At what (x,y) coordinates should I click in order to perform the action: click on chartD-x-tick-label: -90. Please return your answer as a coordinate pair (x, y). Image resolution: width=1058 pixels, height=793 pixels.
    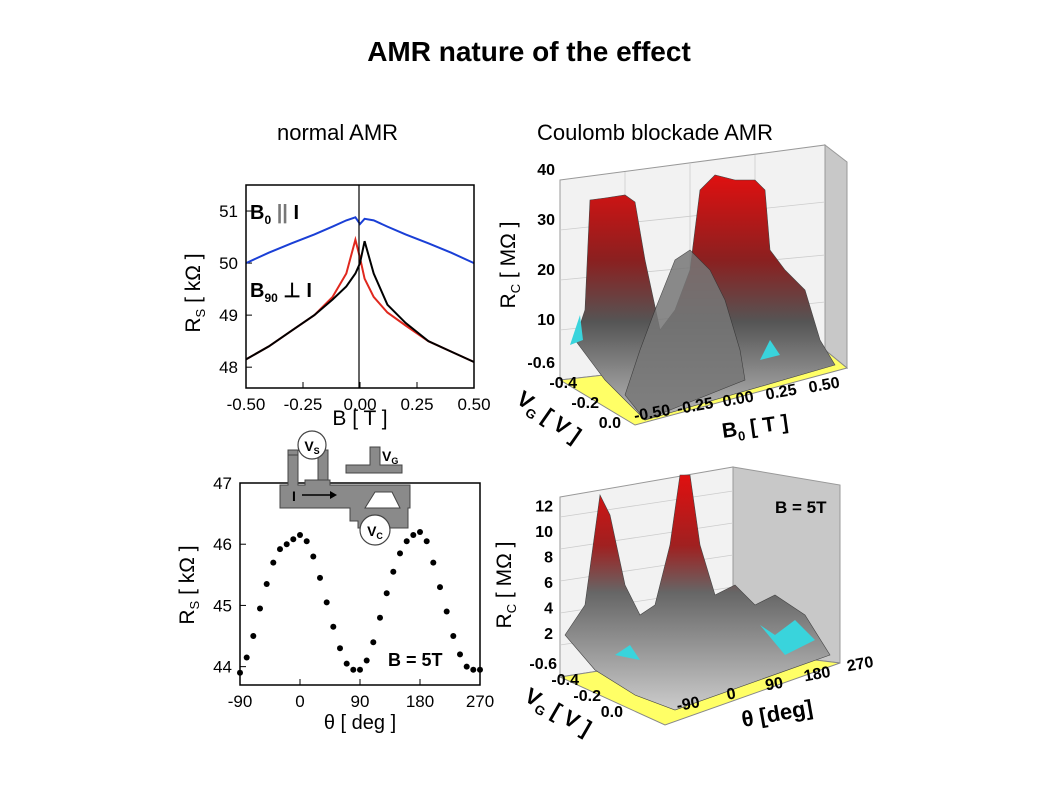
    Looking at the image, I should click on (688, 704).